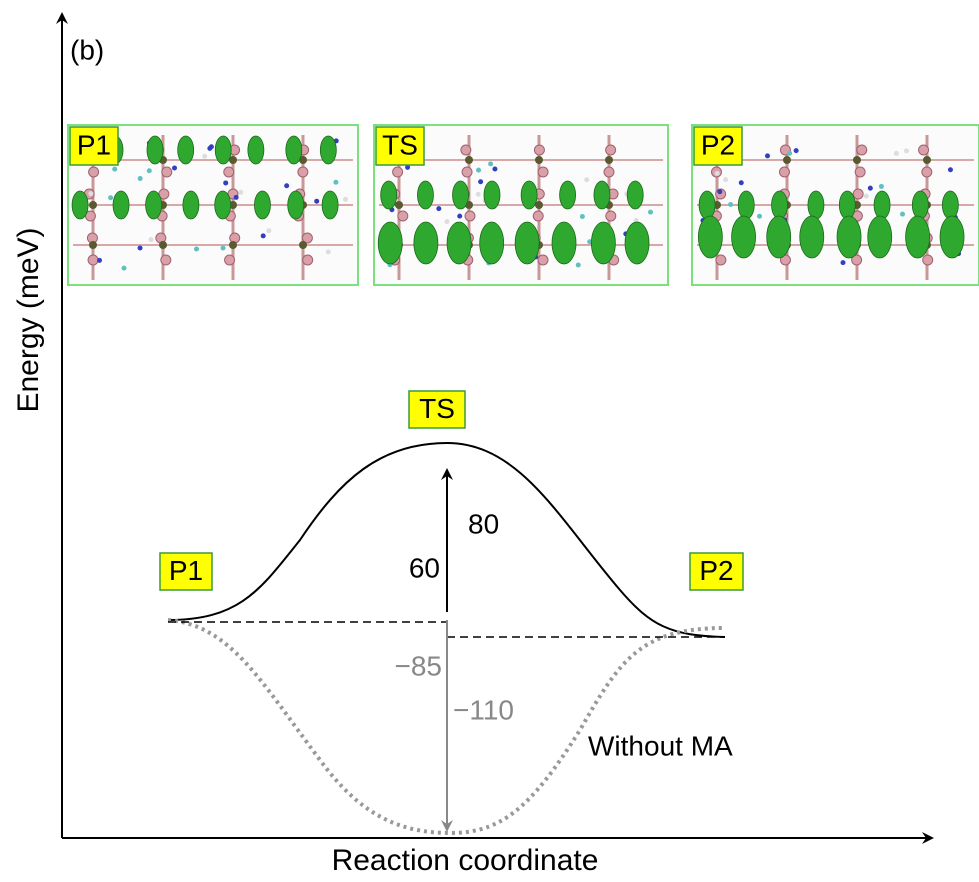 This screenshot has height=882, width=979. What do you see at coordinates (716, 570) in the screenshot?
I see `state-label: P2` at bounding box center [716, 570].